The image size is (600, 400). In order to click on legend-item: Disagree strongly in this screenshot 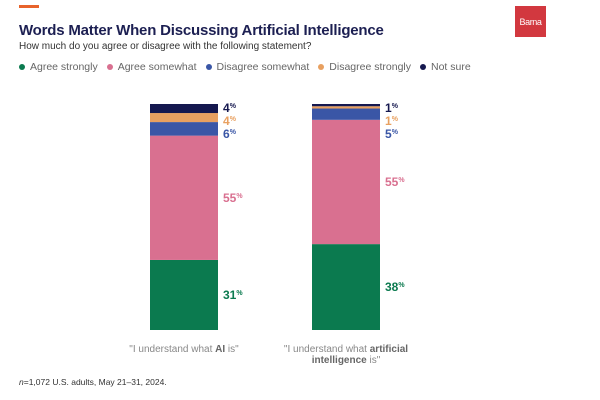, I will do `click(364, 67)`.